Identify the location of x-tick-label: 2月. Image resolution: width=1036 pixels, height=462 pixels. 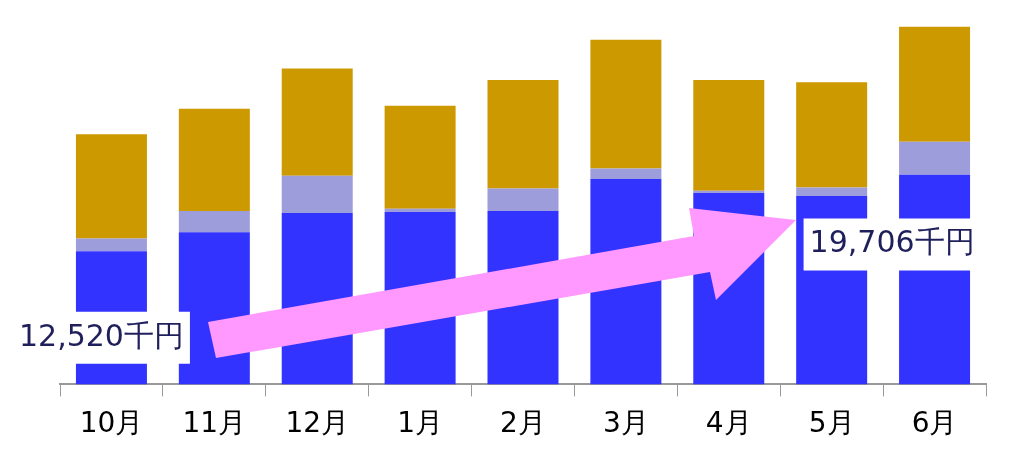
(523, 423).